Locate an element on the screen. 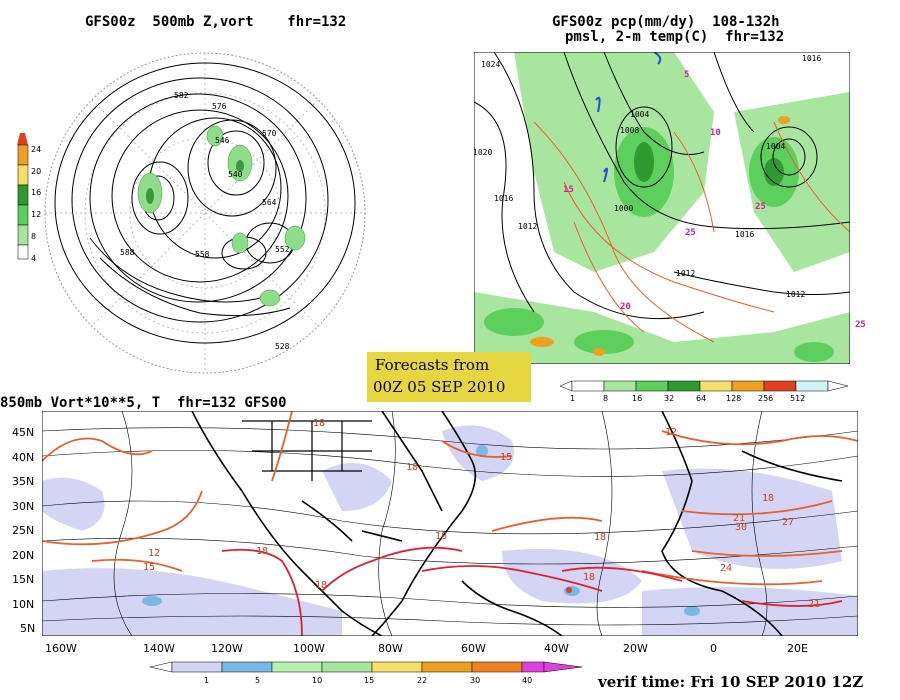 The height and width of the screenshot is (700, 900). lon-label: 20W is located at coordinates (635, 648).